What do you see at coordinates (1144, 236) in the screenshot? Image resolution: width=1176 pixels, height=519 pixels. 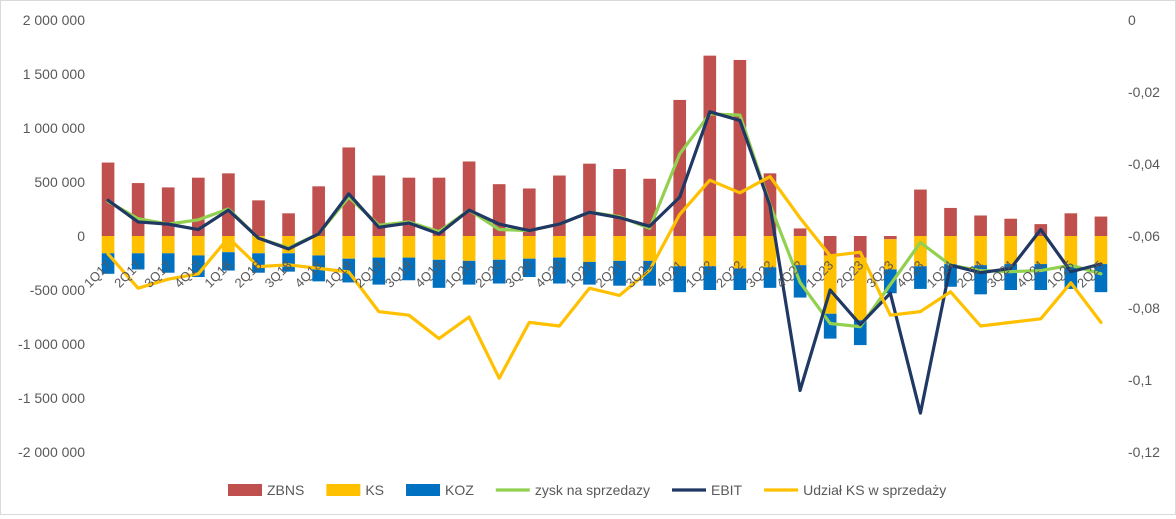 I see `right-axis: 0 -0,02 -0,04 -0,06 -0,08 -0,1 -0,12` at bounding box center [1144, 236].